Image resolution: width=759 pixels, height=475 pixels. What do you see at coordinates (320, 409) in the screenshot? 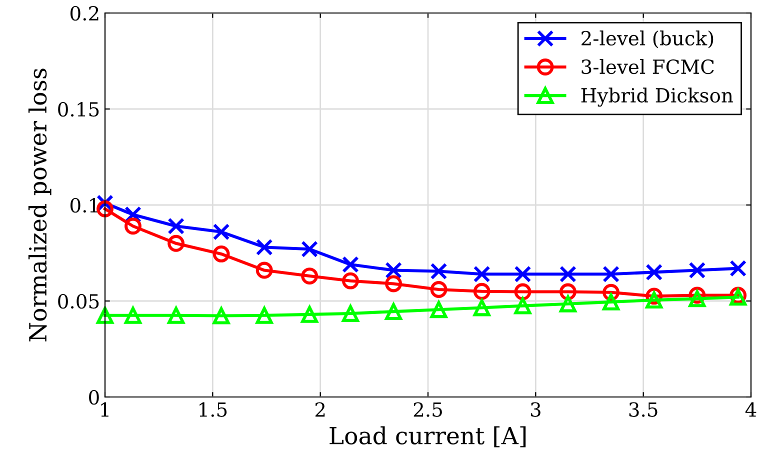
I see `x-tick-label: 2` at bounding box center [320, 409].